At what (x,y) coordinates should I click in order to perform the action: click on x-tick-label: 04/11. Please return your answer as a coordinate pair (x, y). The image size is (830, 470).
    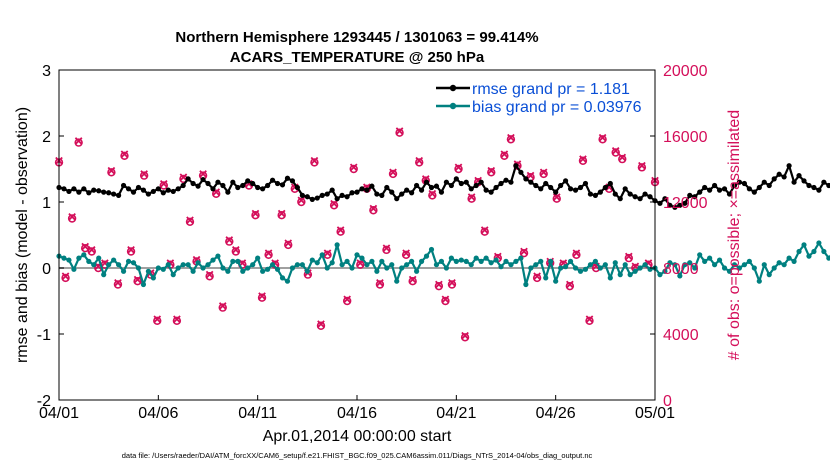
    Looking at the image, I should click on (257, 413).